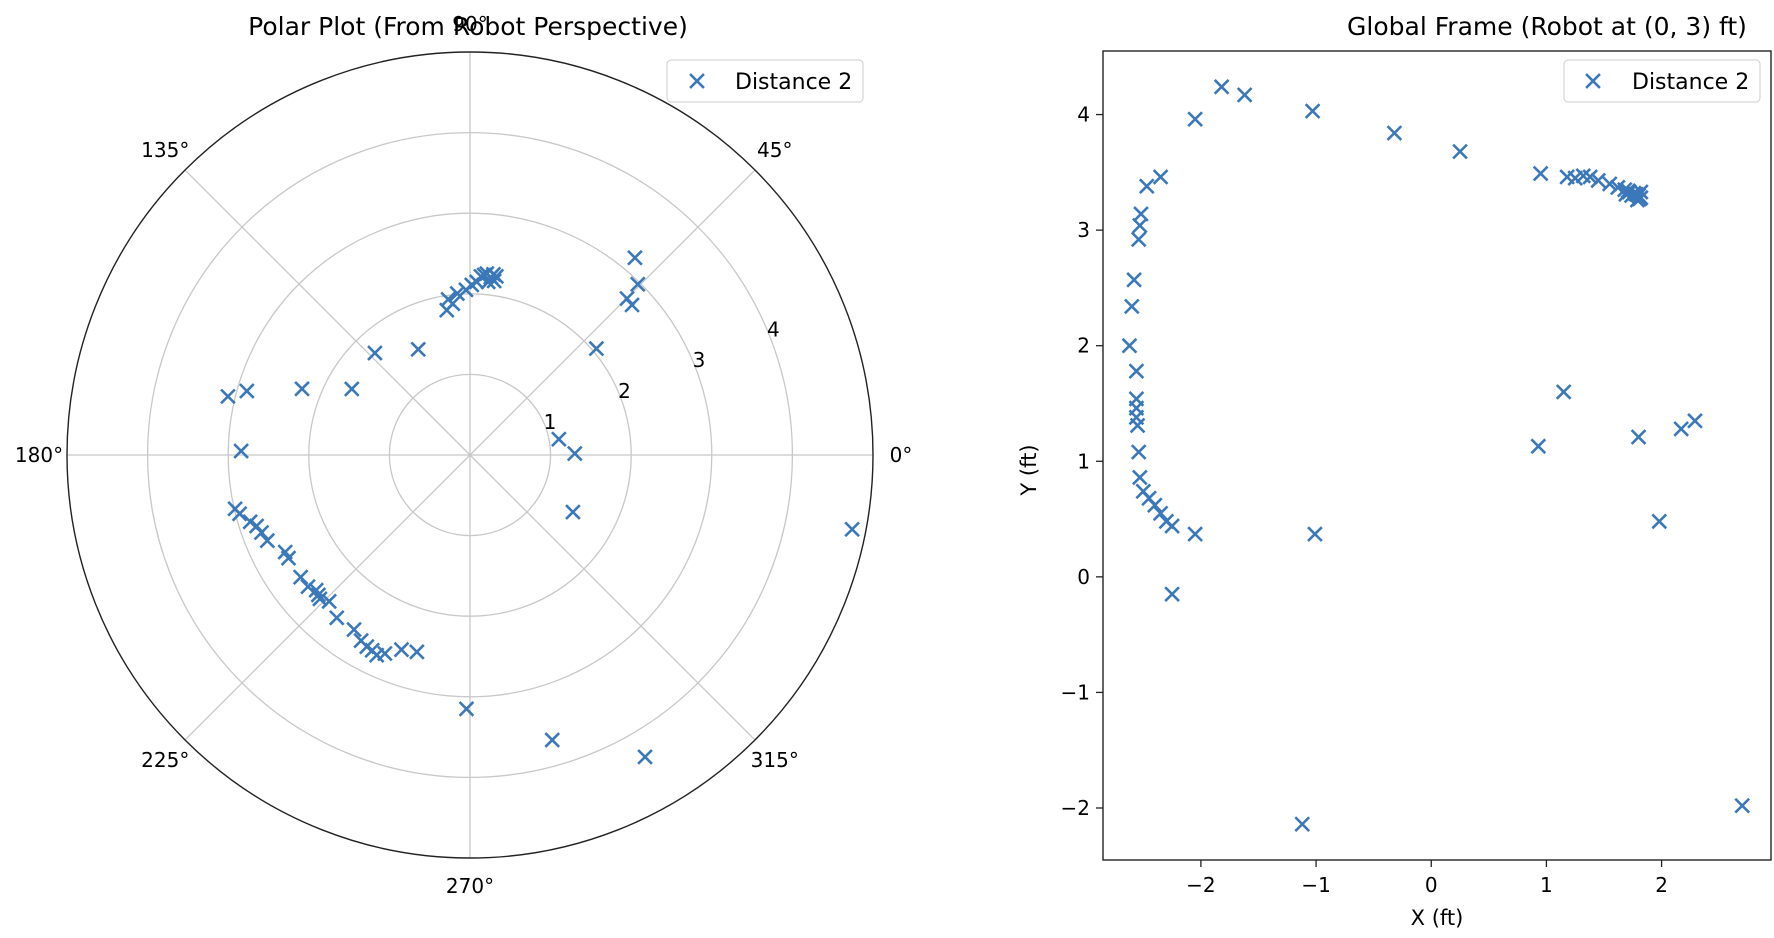  I want to click on polar-theta-tick-label: 180°, so click(39, 455).